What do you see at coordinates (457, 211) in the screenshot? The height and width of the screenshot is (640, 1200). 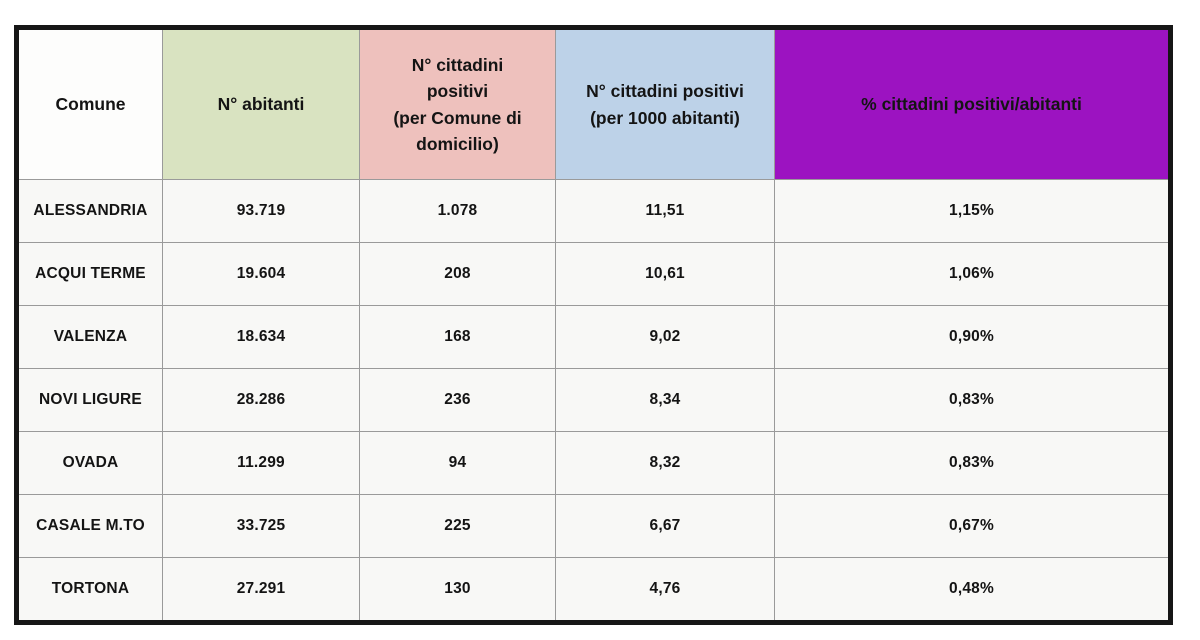 I see `cell-positivi: 1.078` at bounding box center [457, 211].